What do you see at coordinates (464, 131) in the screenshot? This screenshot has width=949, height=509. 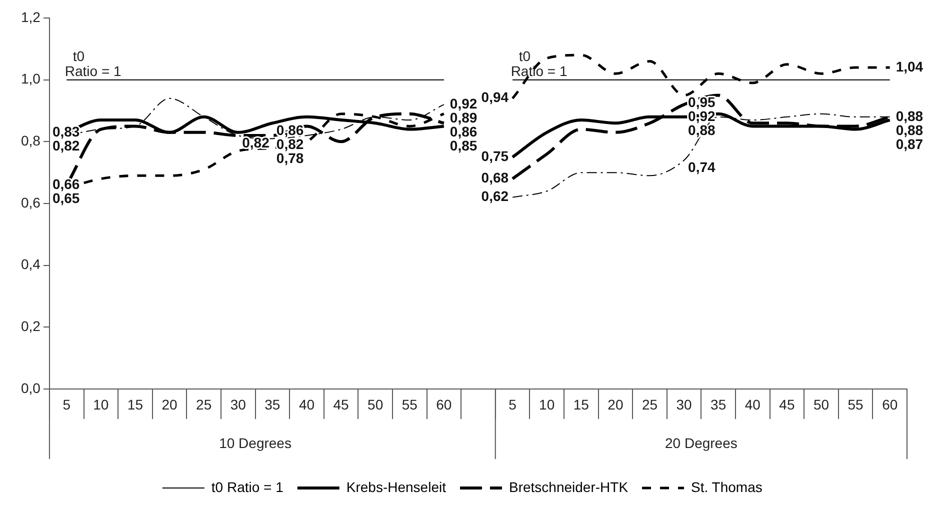 I see `data-label: 0,86` at bounding box center [464, 131].